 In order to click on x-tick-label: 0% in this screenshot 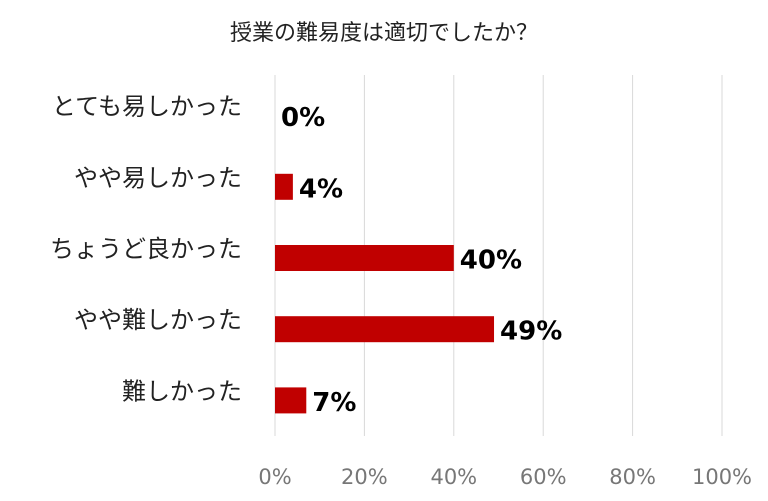, I will do `click(274, 477)`.